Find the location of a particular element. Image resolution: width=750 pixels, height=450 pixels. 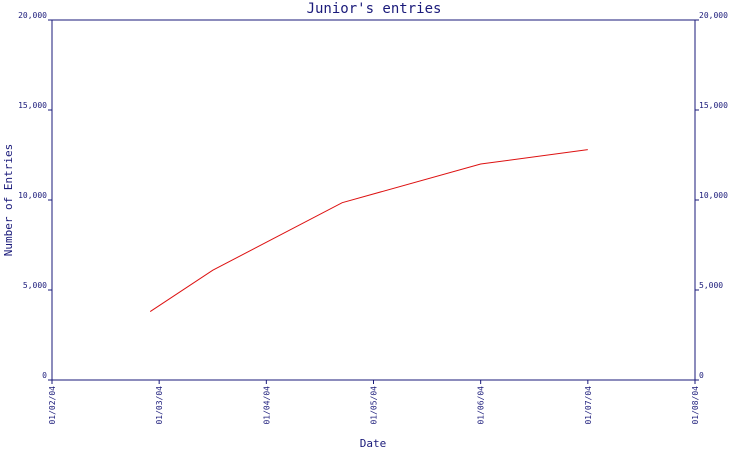

y-tick-label-left: 20,000 is located at coordinates (32, 15).